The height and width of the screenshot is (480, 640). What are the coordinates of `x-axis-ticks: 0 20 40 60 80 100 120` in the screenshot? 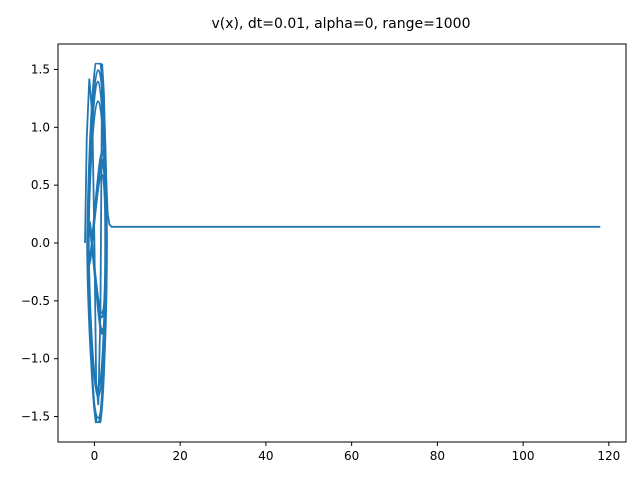 It's located at (355, 452).